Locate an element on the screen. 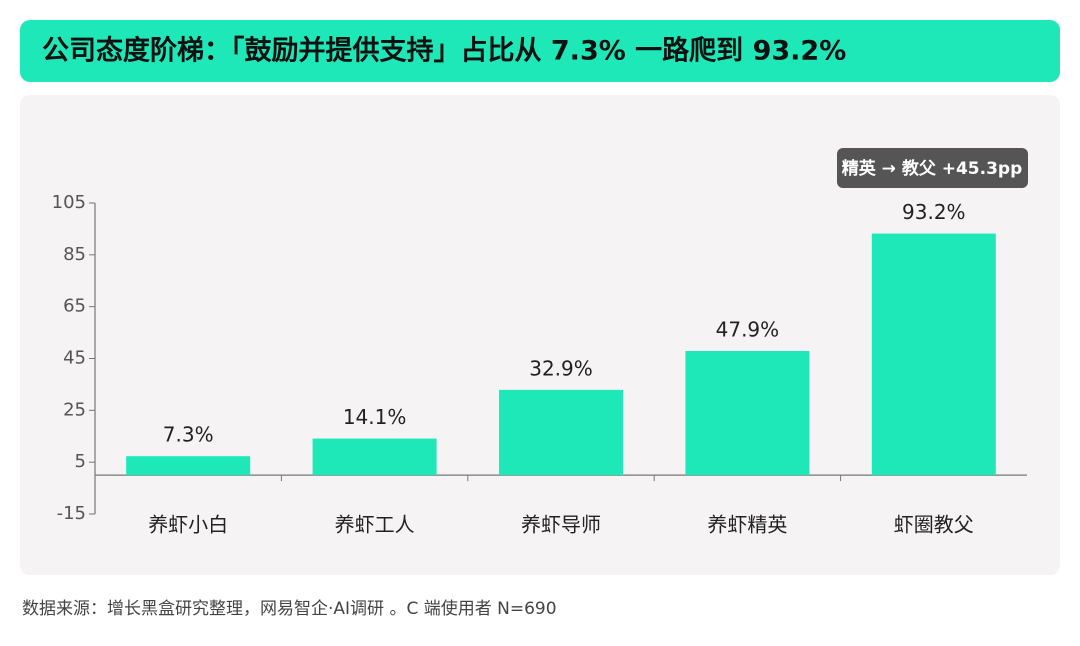 The width and height of the screenshot is (1080, 646). value-label: 47.9% is located at coordinates (748, 329).